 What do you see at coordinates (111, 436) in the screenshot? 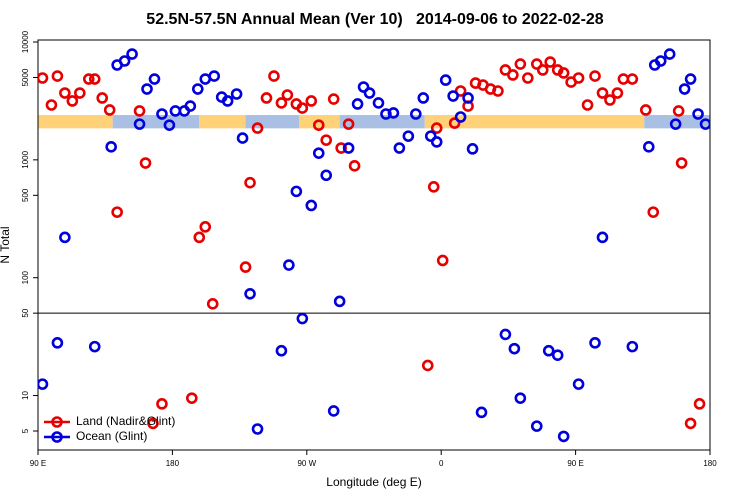
I see `legend-label: Ocean (Glint)` at bounding box center [111, 436].